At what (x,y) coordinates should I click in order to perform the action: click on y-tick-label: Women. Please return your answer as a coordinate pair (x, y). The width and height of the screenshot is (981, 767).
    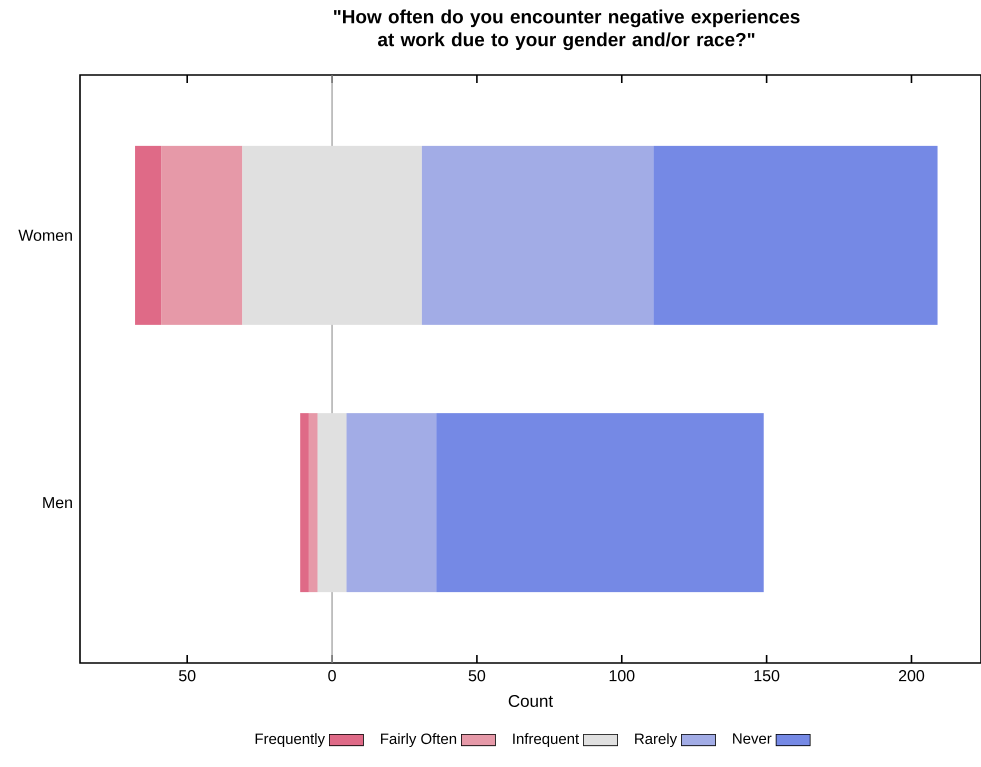
    Looking at the image, I should click on (45, 235).